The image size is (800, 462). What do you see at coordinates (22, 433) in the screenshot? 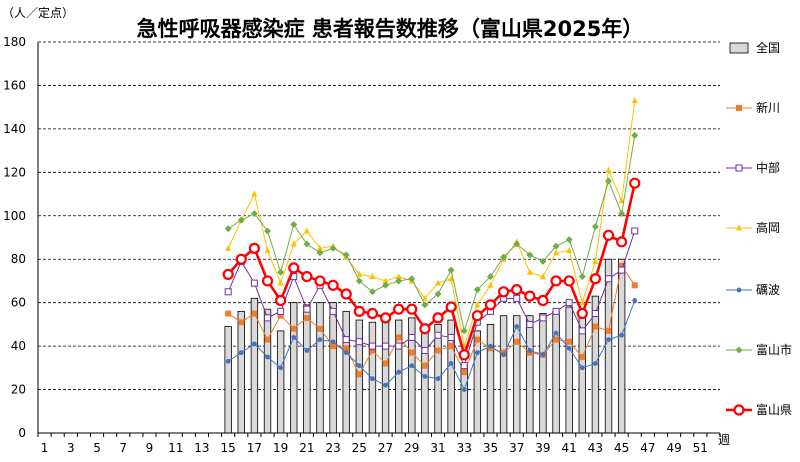
I see `y-tick-label: 0` at bounding box center [22, 433].